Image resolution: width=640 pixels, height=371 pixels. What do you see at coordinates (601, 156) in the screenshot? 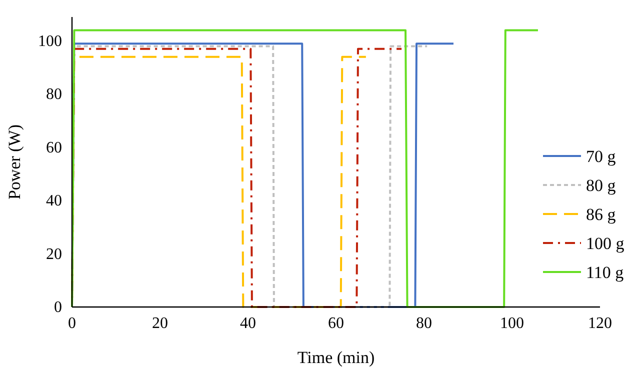
I see `legend-label: 70 g` at bounding box center [601, 156].